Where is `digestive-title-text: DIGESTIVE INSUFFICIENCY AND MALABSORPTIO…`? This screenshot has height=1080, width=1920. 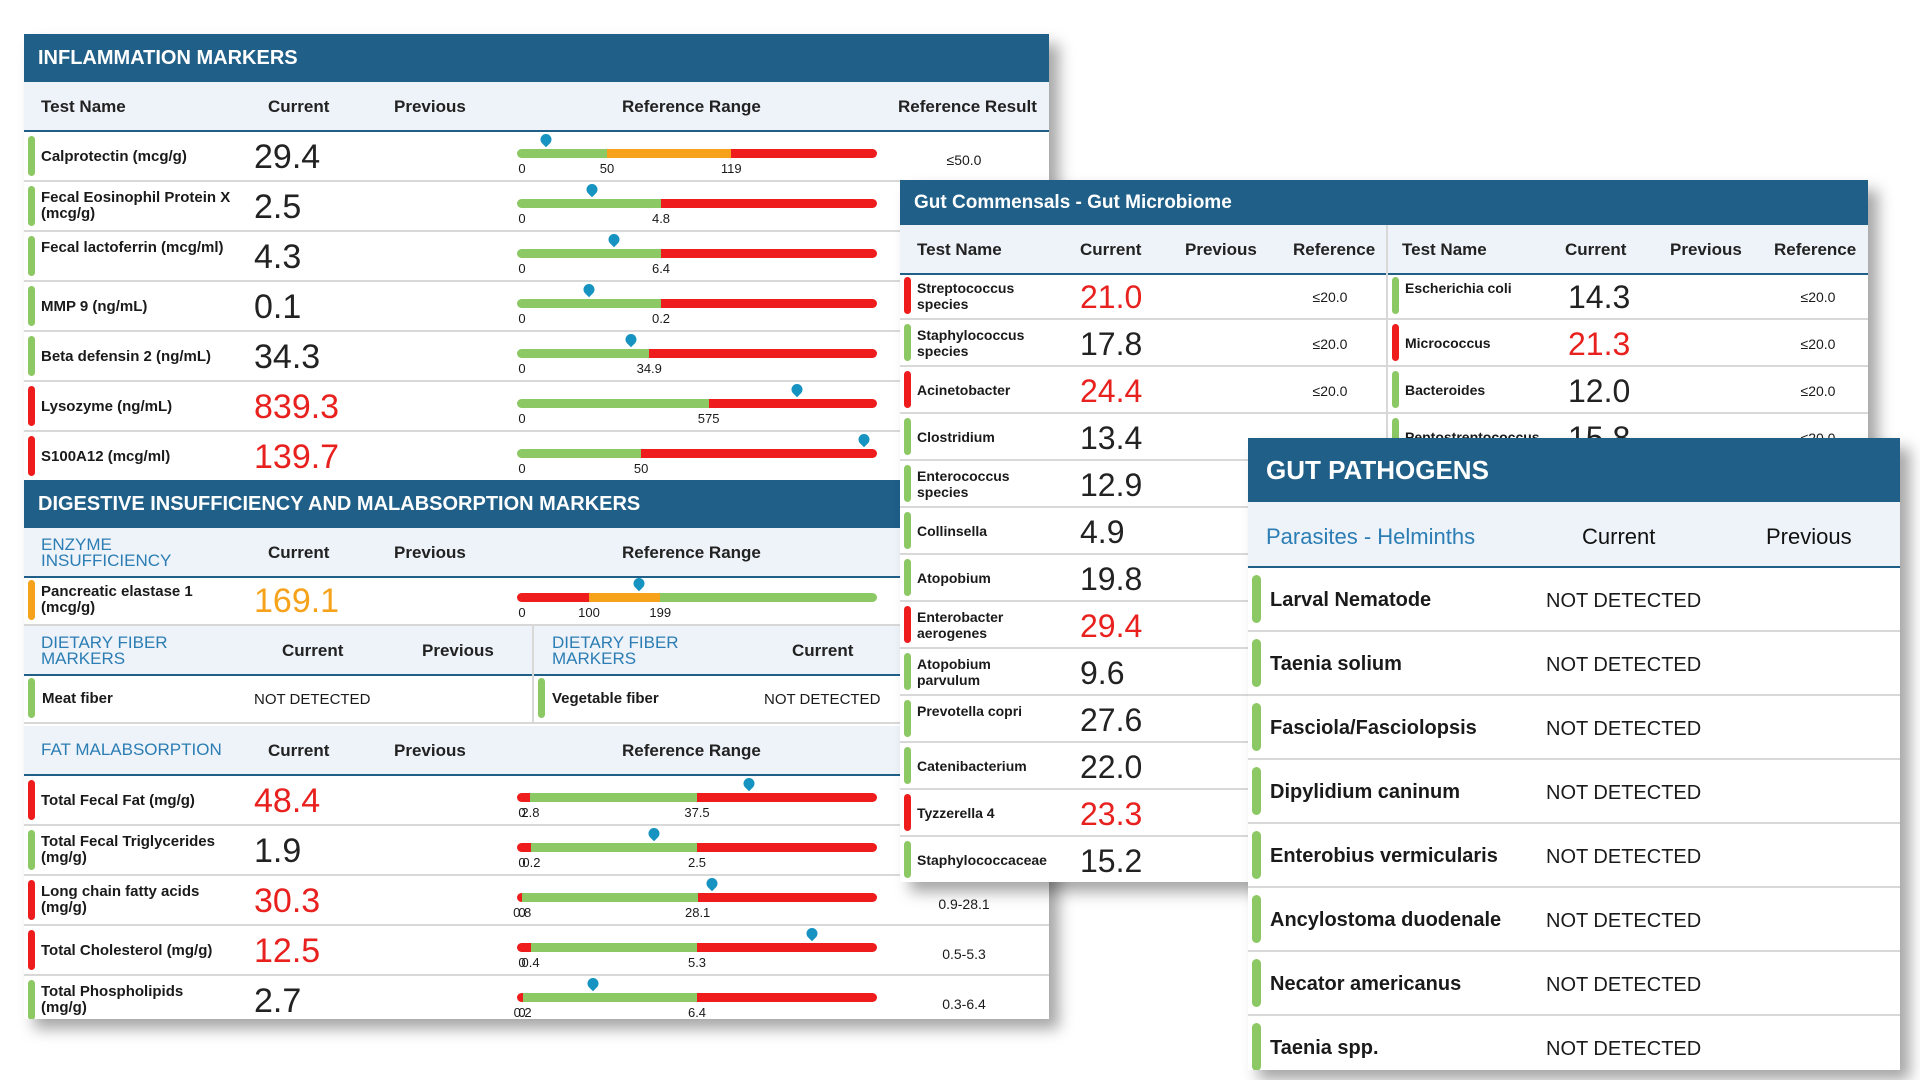 digestive-title-text: DIGESTIVE INSUFFICIENCY AND MALABSORPTIO… is located at coordinates (339, 503).